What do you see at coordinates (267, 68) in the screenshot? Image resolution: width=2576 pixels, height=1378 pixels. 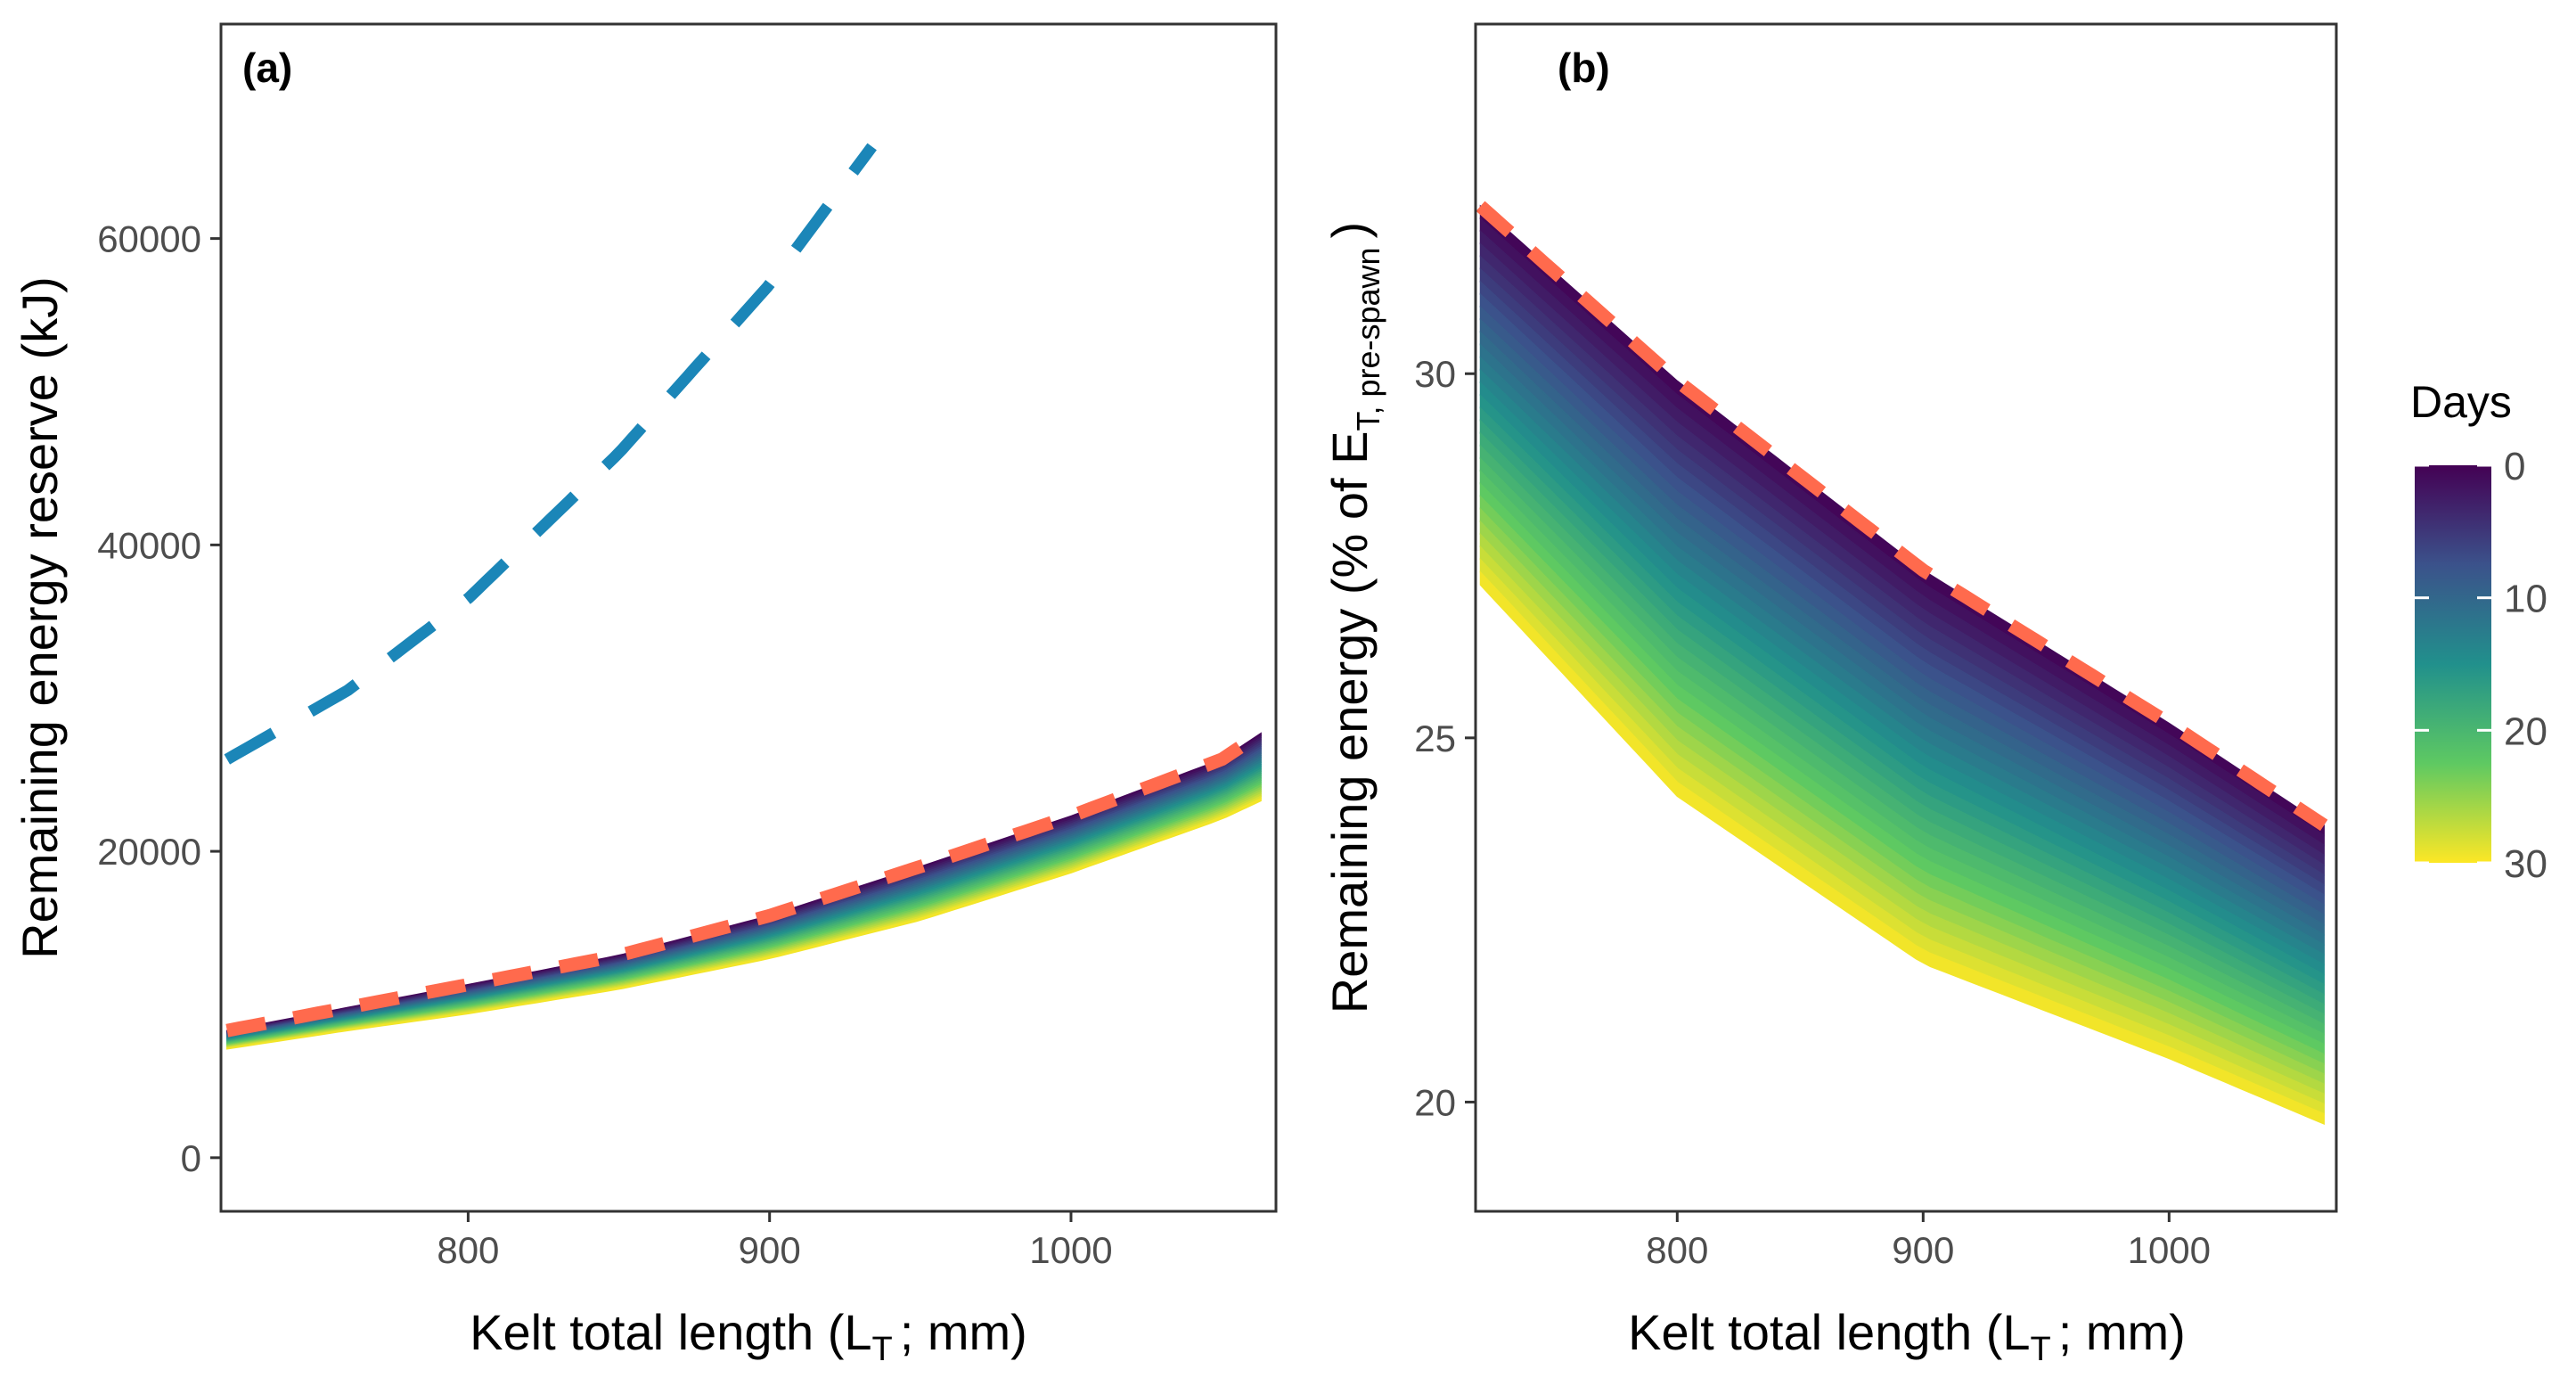 I see `panel-a-label: (a)` at bounding box center [267, 68].